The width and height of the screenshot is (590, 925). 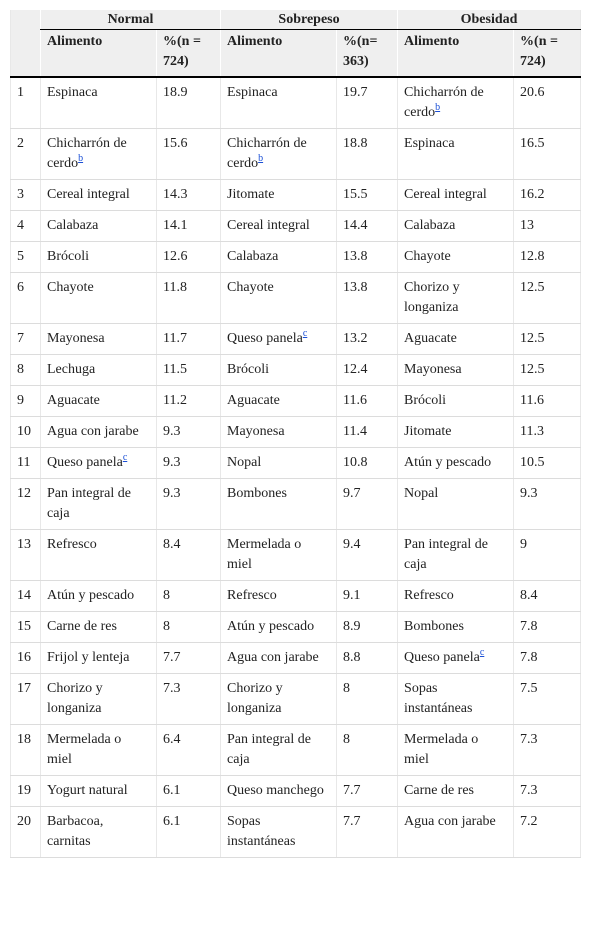 What do you see at coordinates (367, 504) in the screenshot?
I see `percent-cell: 9.7` at bounding box center [367, 504].